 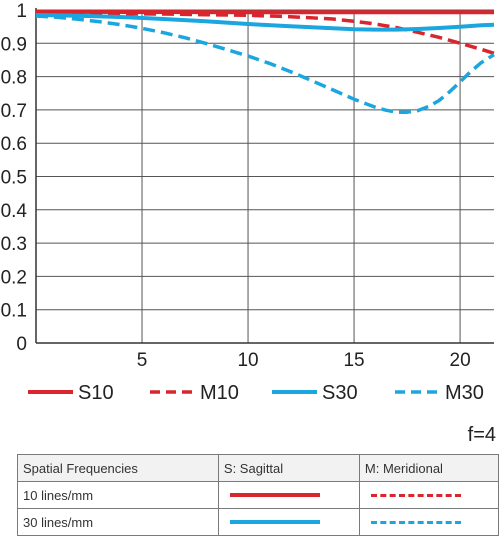 What do you see at coordinates (460, 360) in the screenshot?
I see `x-tick-label: 20` at bounding box center [460, 360].